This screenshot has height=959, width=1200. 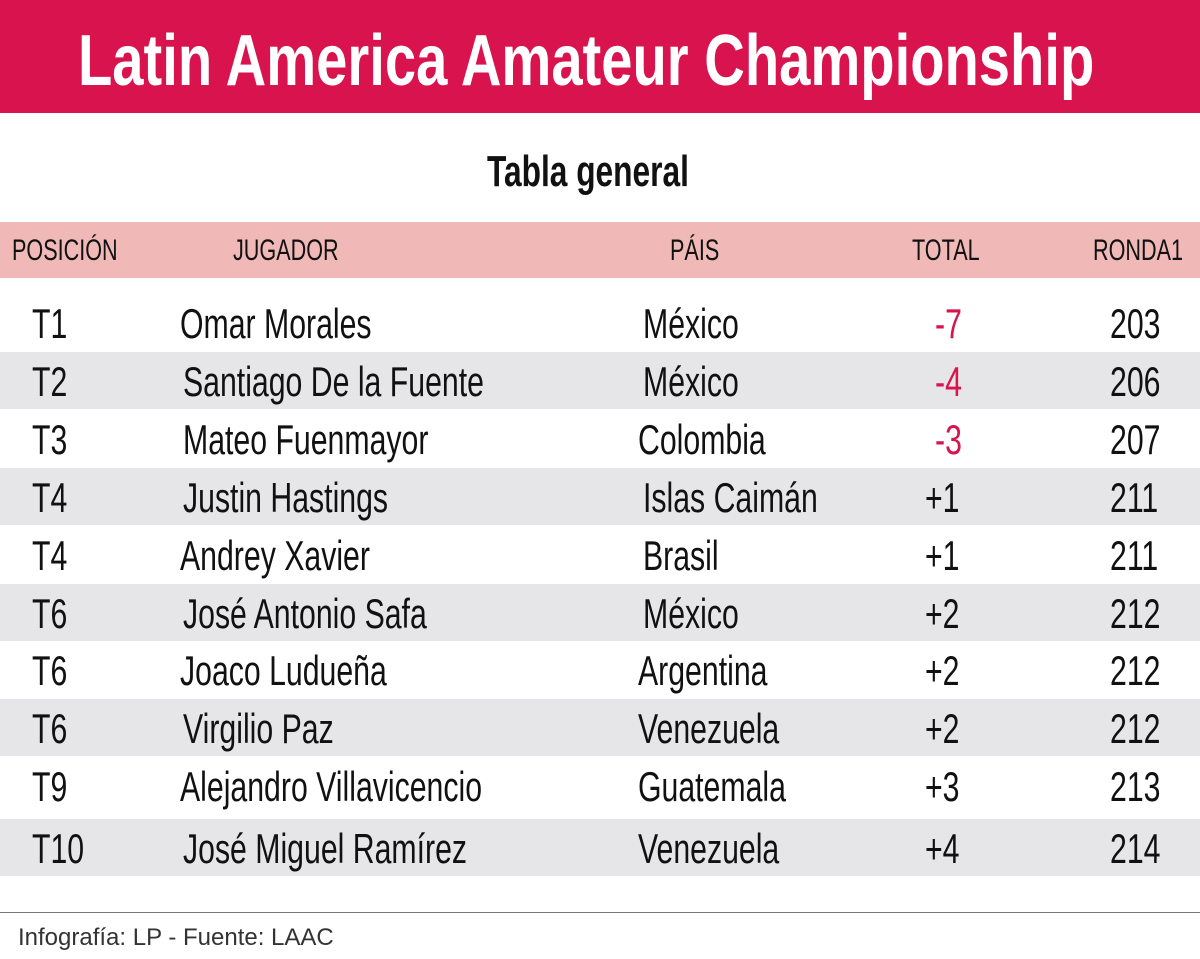 I want to click on header-position: POSICIÓN, so click(x=65, y=250).